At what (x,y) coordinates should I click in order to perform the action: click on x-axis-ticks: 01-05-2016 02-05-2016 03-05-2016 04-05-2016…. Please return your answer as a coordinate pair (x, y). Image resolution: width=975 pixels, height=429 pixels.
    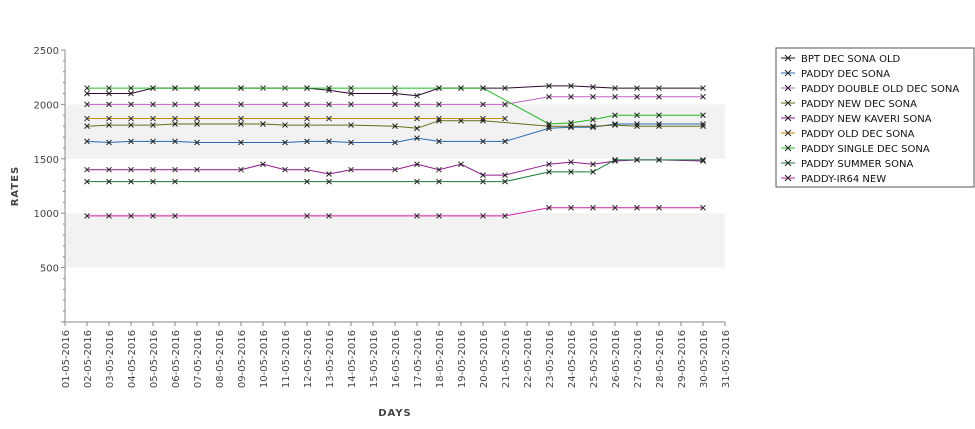
    Looking at the image, I should click on (396, 355).